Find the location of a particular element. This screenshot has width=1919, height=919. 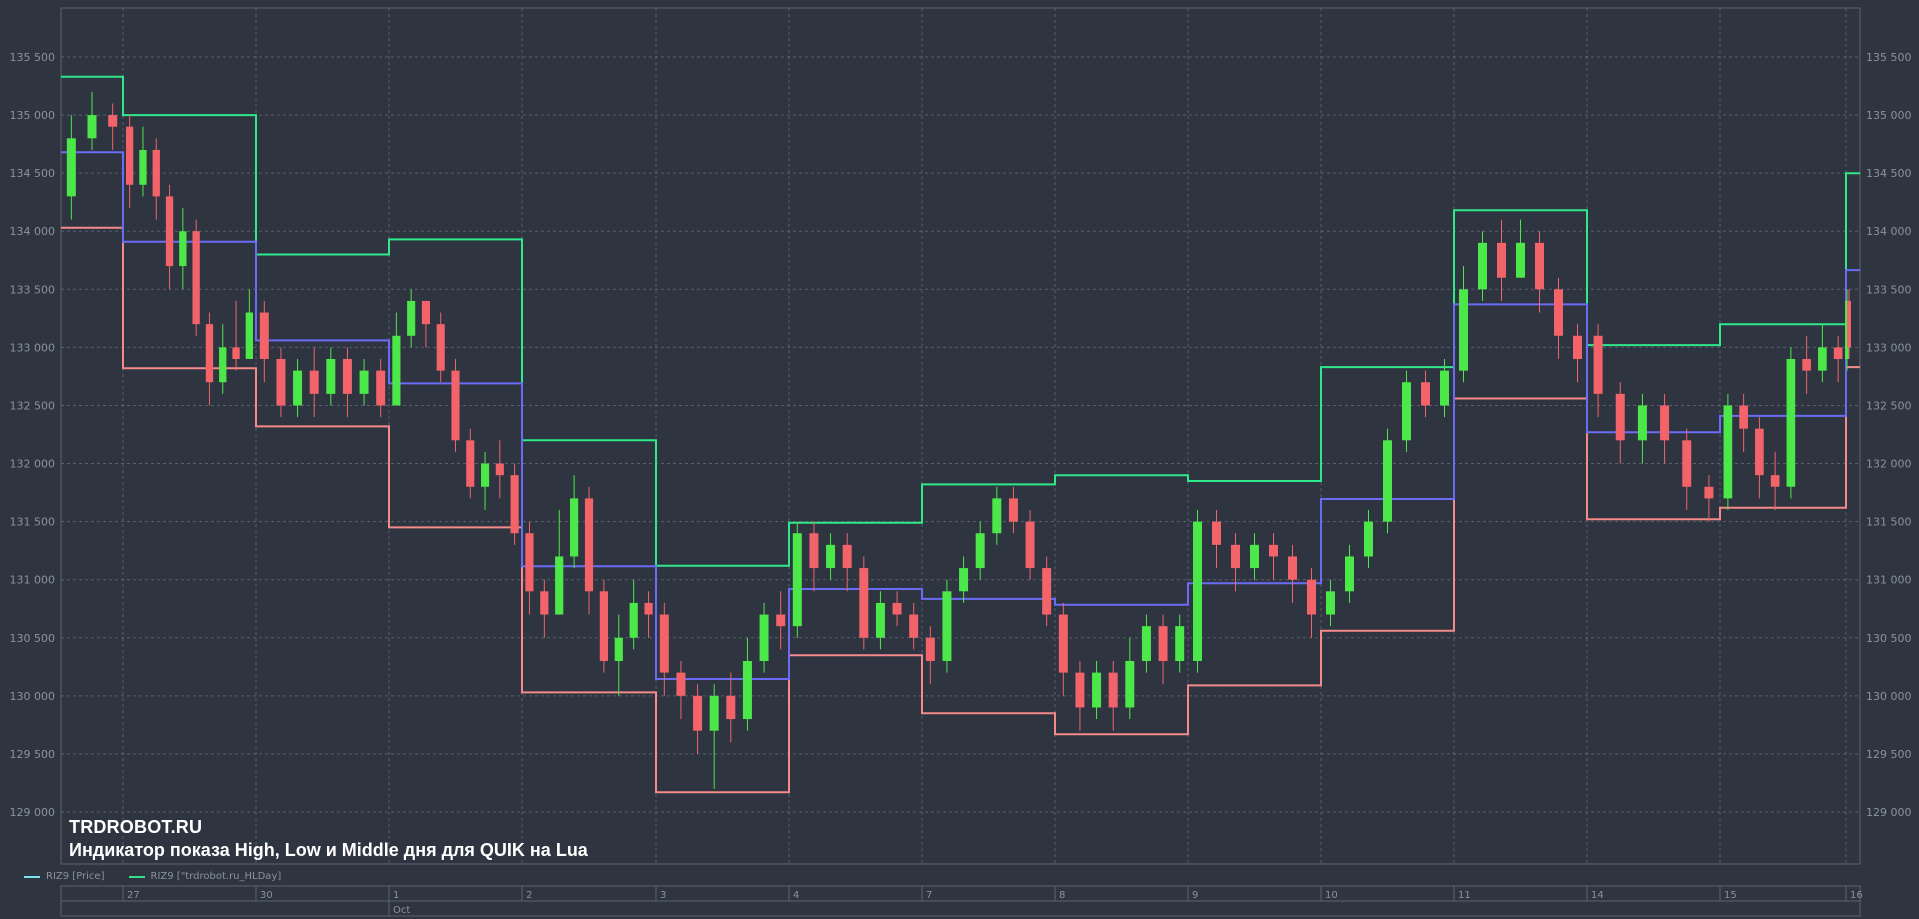

chart-legend: RIZ9 [Price] RIZ9 ["trdrobot.ru_HLDay] is located at coordinates (164, 876).